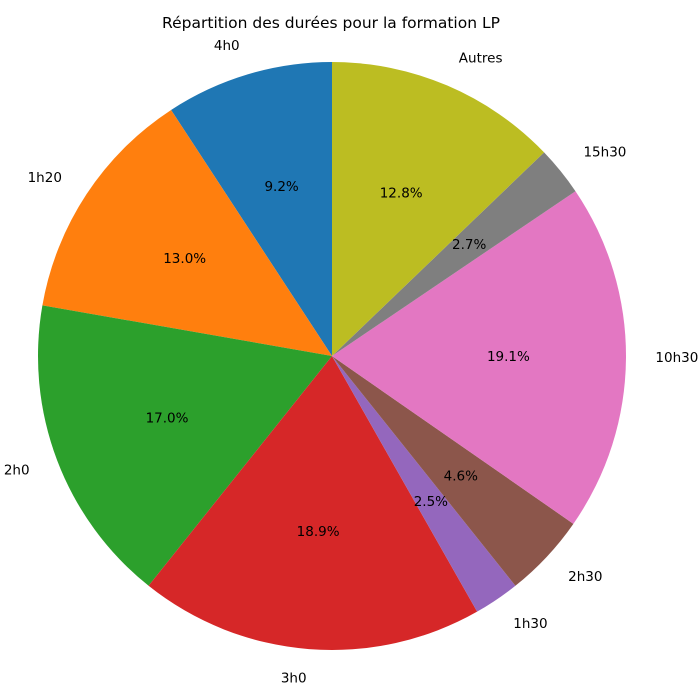 This screenshot has height=700, width=700. What do you see at coordinates (469, 245) in the screenshot?
I see `pie-percent-label: 2.7%` at bounding box center [469, 245].